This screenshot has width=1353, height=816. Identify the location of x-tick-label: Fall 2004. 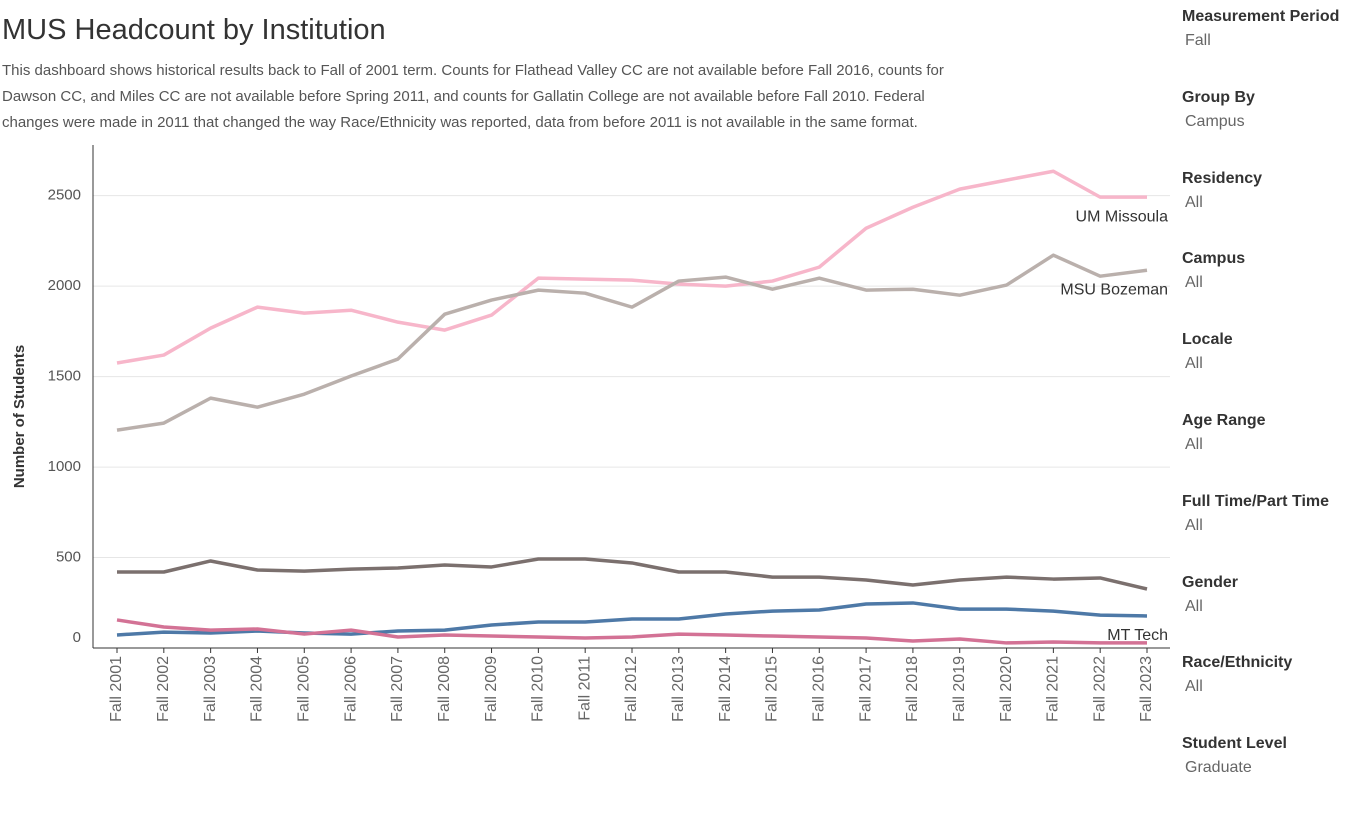
(257, 689).